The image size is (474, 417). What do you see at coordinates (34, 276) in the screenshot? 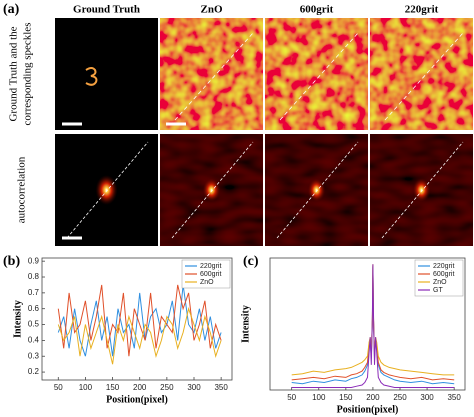
I see `y-tick-label: 0.8` at bounding box center [34, 276].